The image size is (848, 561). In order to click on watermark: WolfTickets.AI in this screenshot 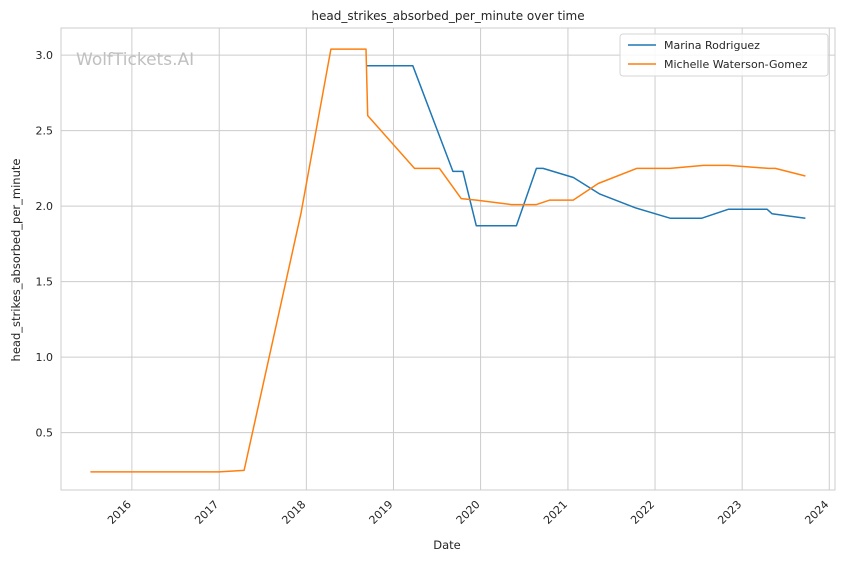, I will do `click(135, 60)`.